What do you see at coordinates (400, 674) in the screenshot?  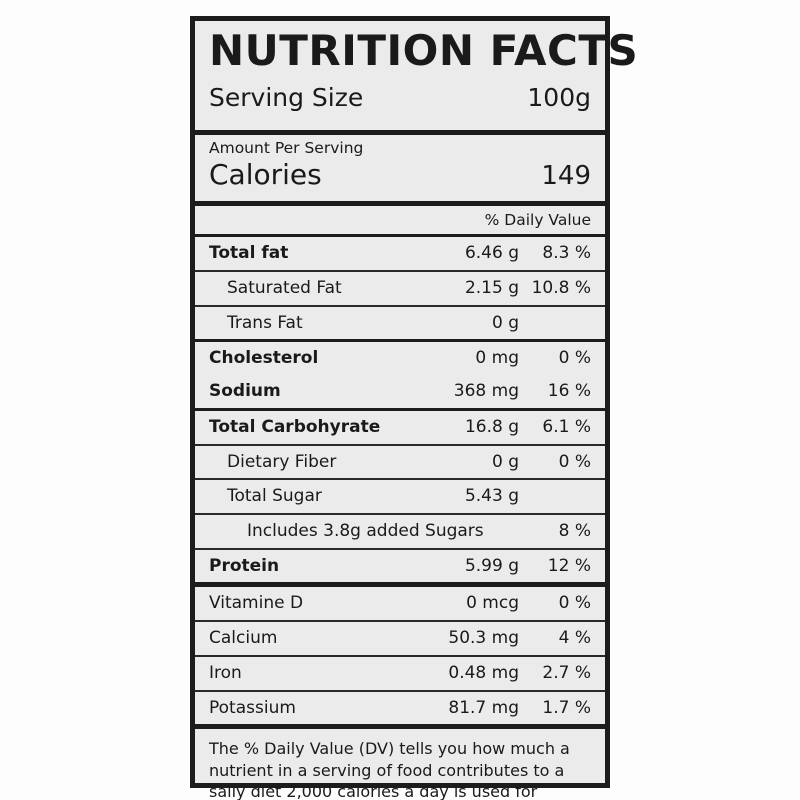 I see `table-row-iron: Iron 0.48 mg 2.7 %` at bounding box center [400, 674].